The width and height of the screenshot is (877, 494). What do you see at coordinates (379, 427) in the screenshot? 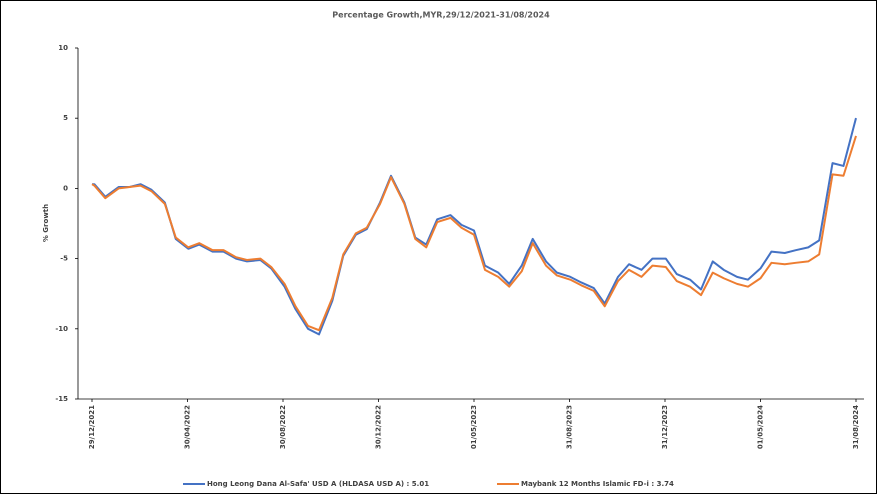
I see `x-tick-label: 30/12/2022` at bounding box center [379, 427].